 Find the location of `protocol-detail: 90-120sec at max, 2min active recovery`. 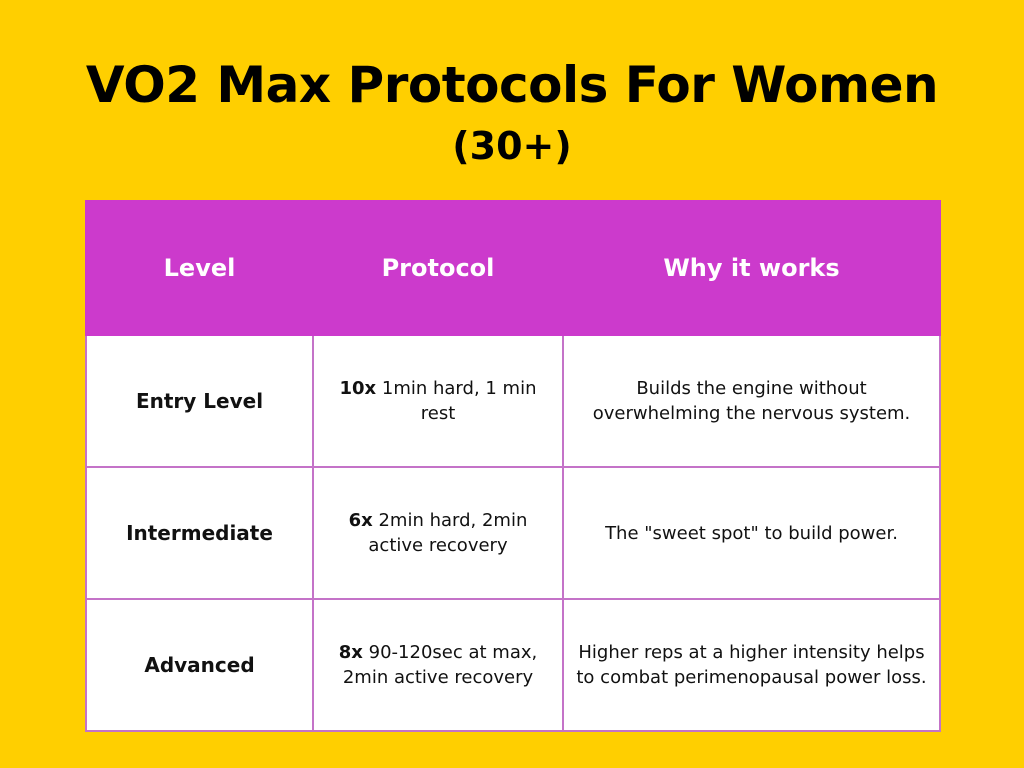

protocol-detail: 90-120sec at max, 2min active recovery is located at coordinates (440, 665).